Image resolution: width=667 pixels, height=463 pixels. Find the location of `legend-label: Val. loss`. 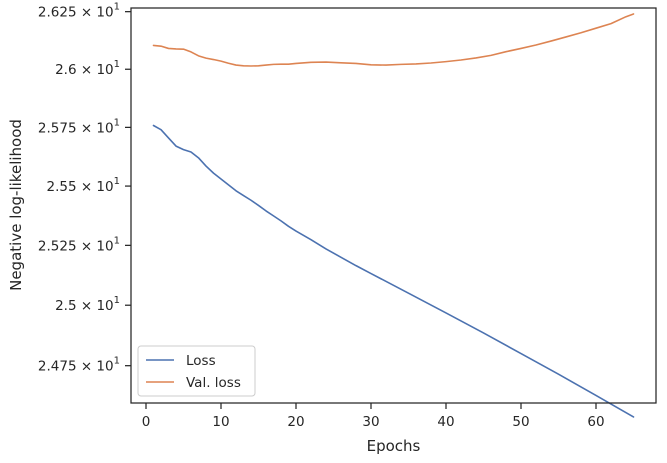

legend-label: Val. loss is located at coordinates (213, 383).